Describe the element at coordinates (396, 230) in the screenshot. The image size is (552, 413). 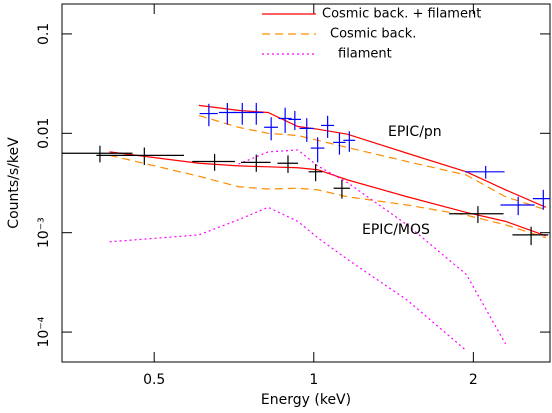
I see `dataset-label: EPIC/MOS` at that location.